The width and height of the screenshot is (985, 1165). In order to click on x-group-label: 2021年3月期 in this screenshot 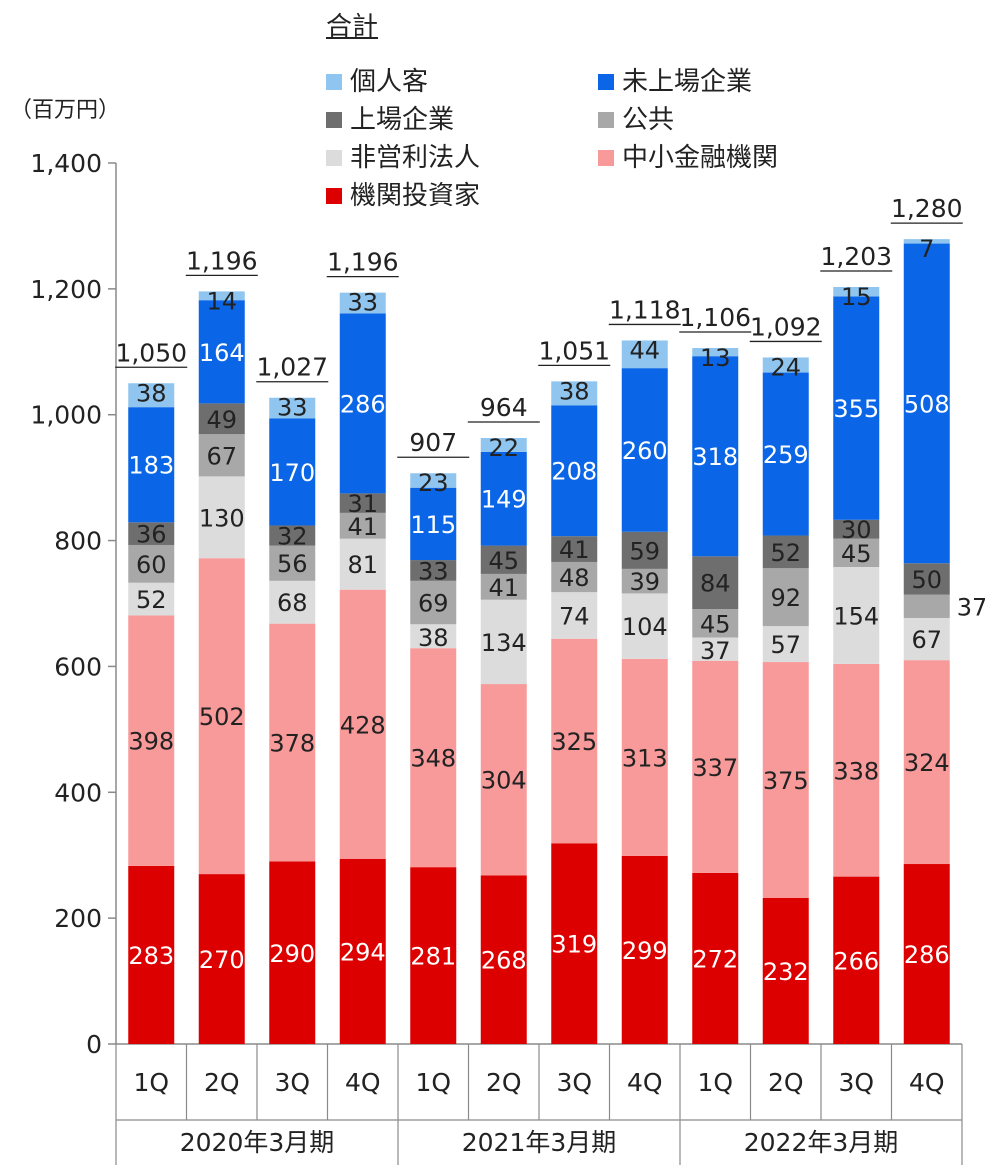, I will do `click(539, 1142)`.